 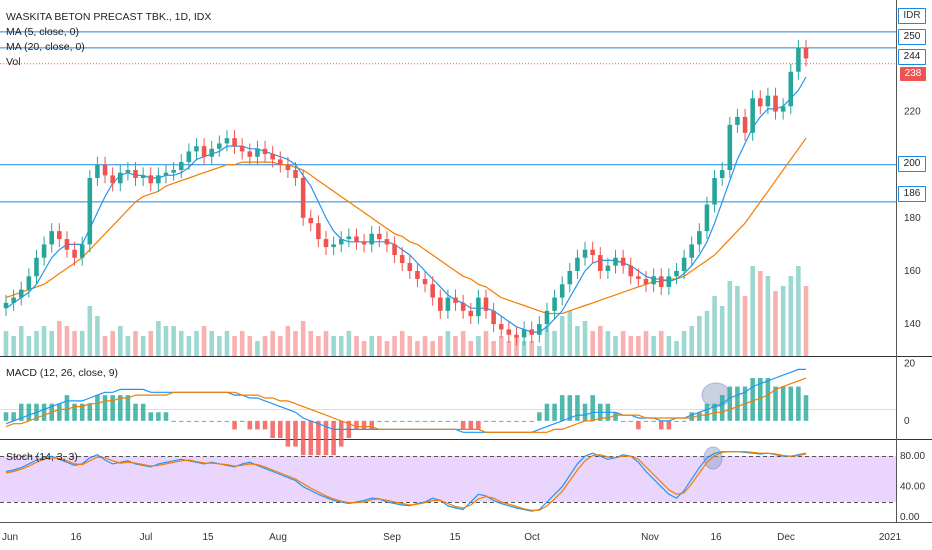 I want to click on macd-legend: MACD (12, 26, close, 9), so click(x=62, y=373).